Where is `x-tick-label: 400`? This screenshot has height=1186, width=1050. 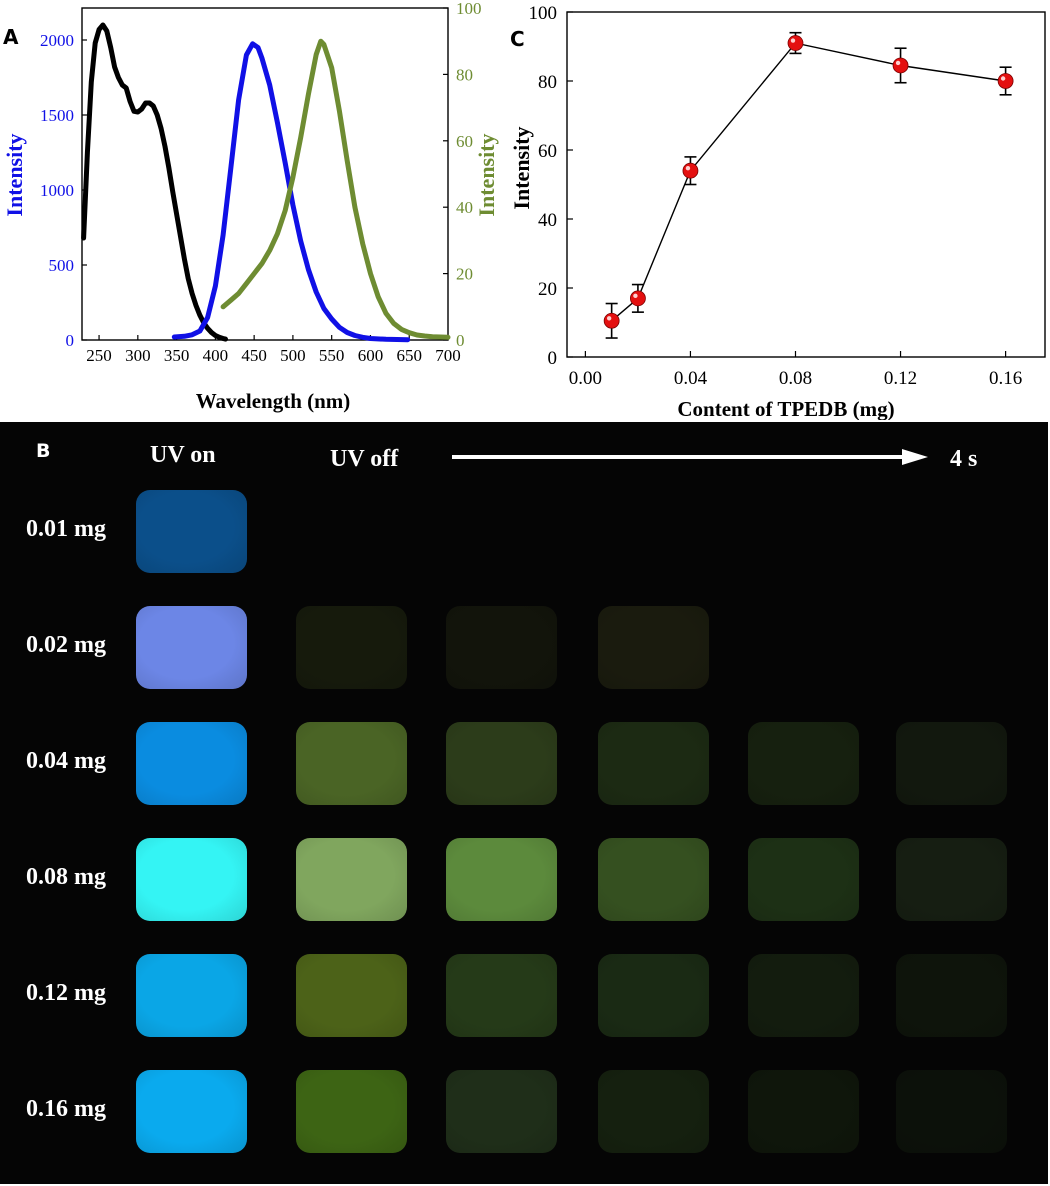 x-tick-label: 400 is located at coordinates (216, 355).